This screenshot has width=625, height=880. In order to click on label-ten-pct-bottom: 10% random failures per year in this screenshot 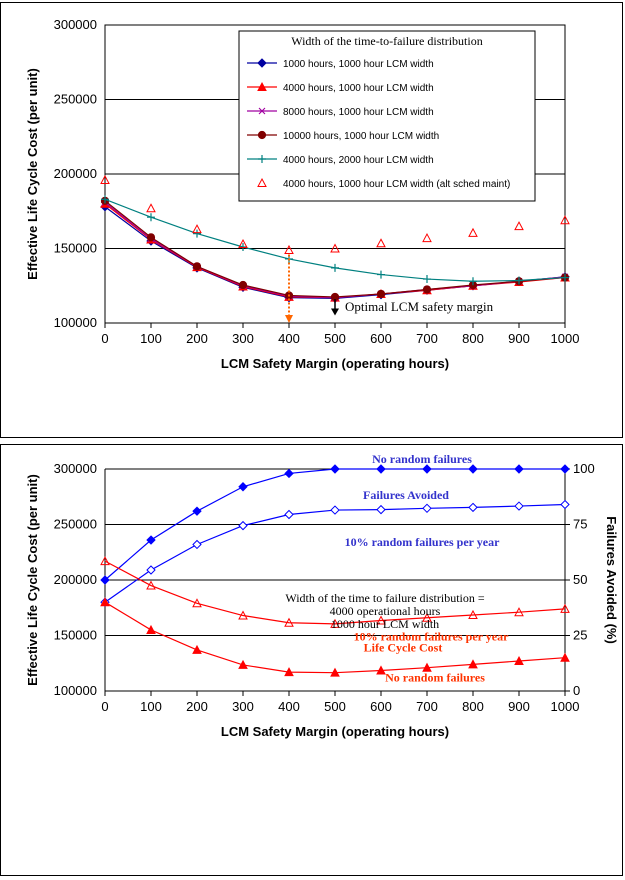, I will do `click(432, 636)`.